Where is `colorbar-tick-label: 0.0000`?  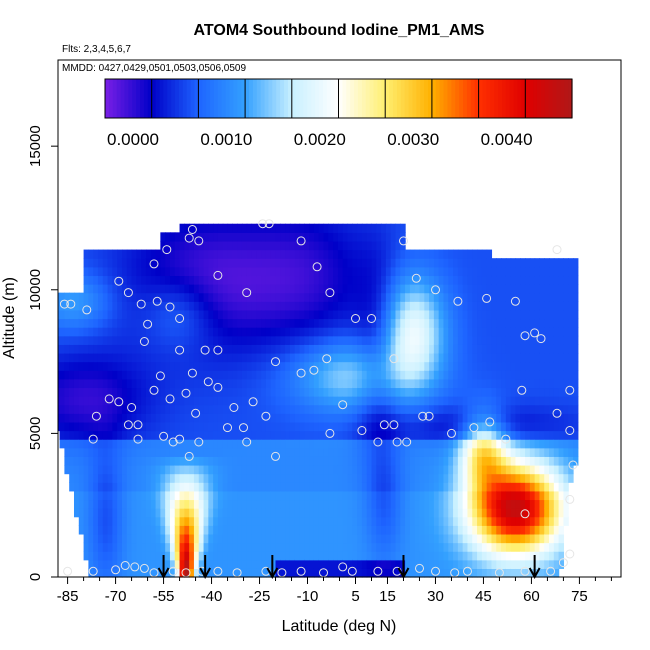
colorbar-tick-label: 0.0000 is located at coordinates (133, 139).